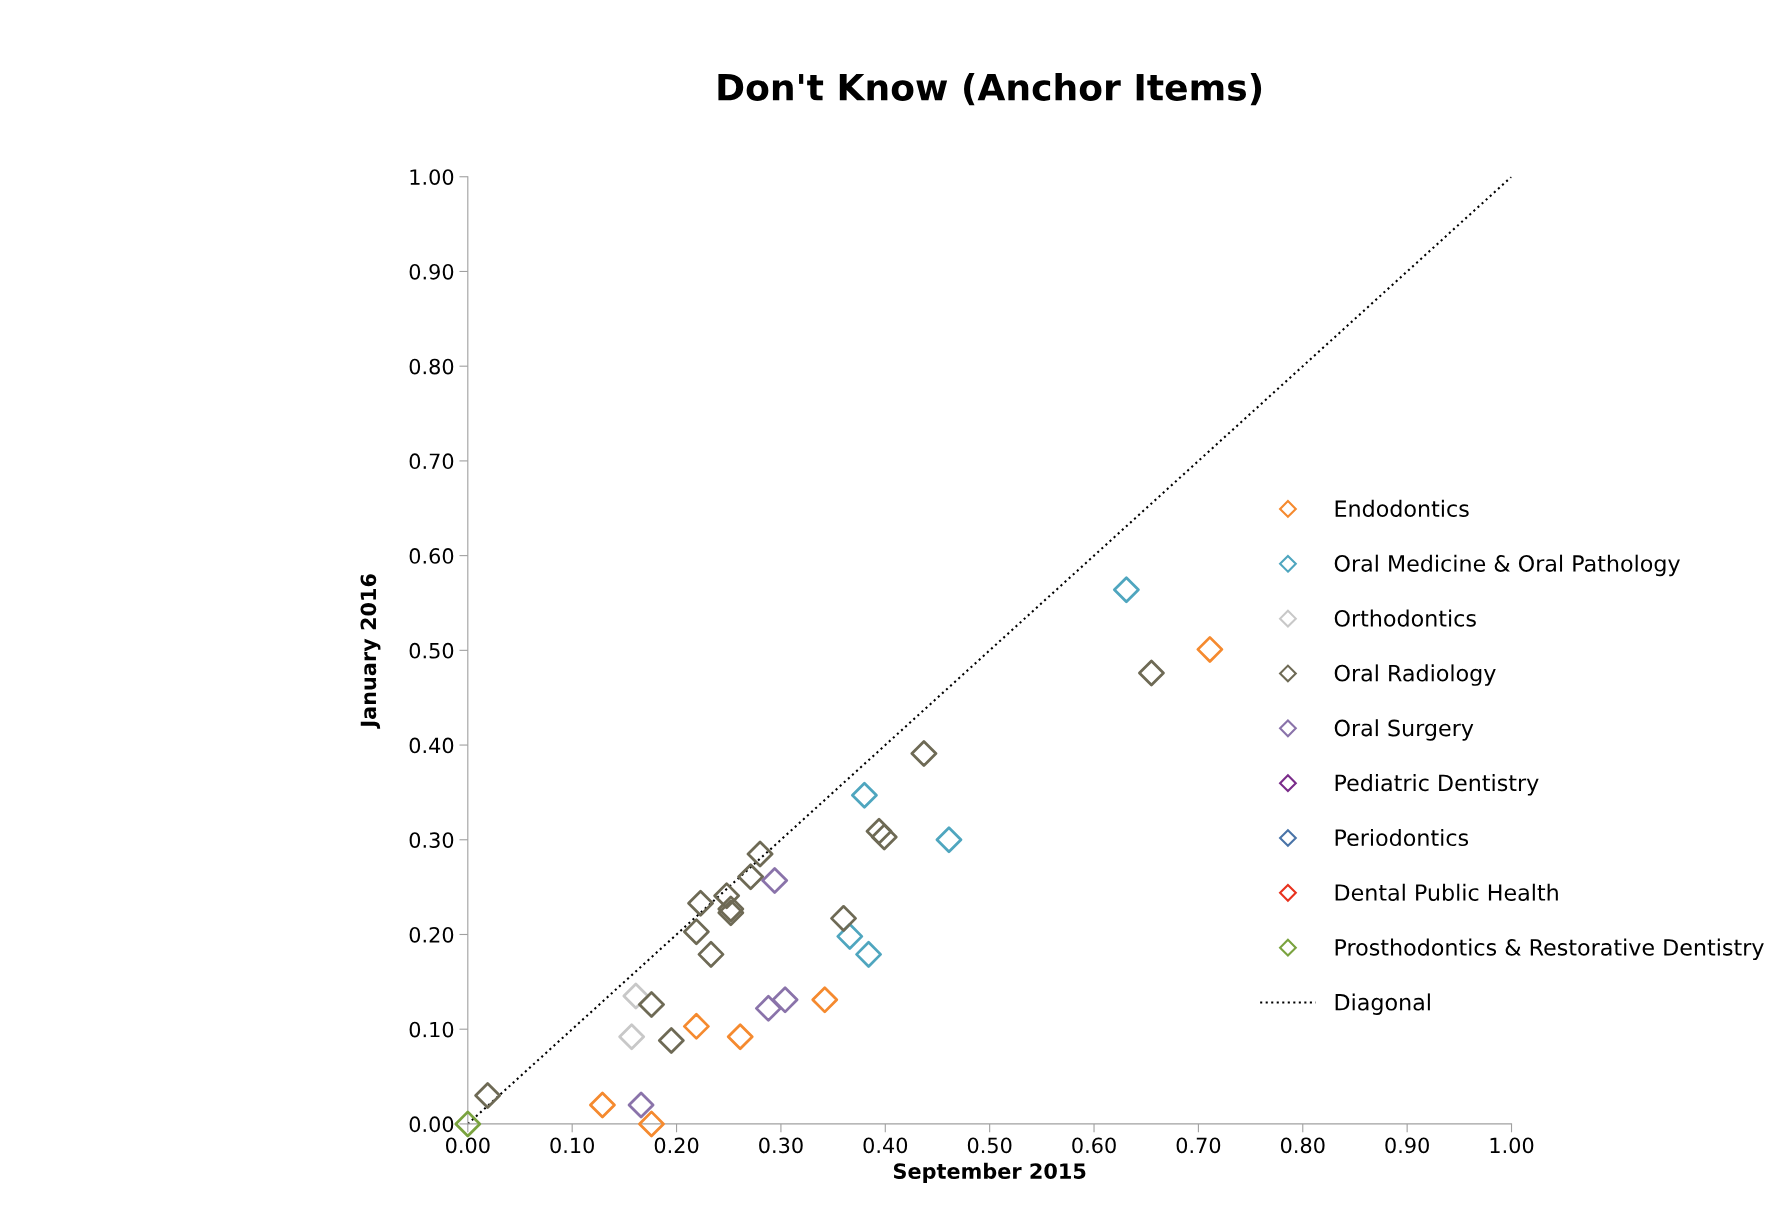 The image size is (1772, 1219). Describe the element at coordinates (1302, 1145) in the screenshot. I see `x-tick-label: 0.80` at that location.